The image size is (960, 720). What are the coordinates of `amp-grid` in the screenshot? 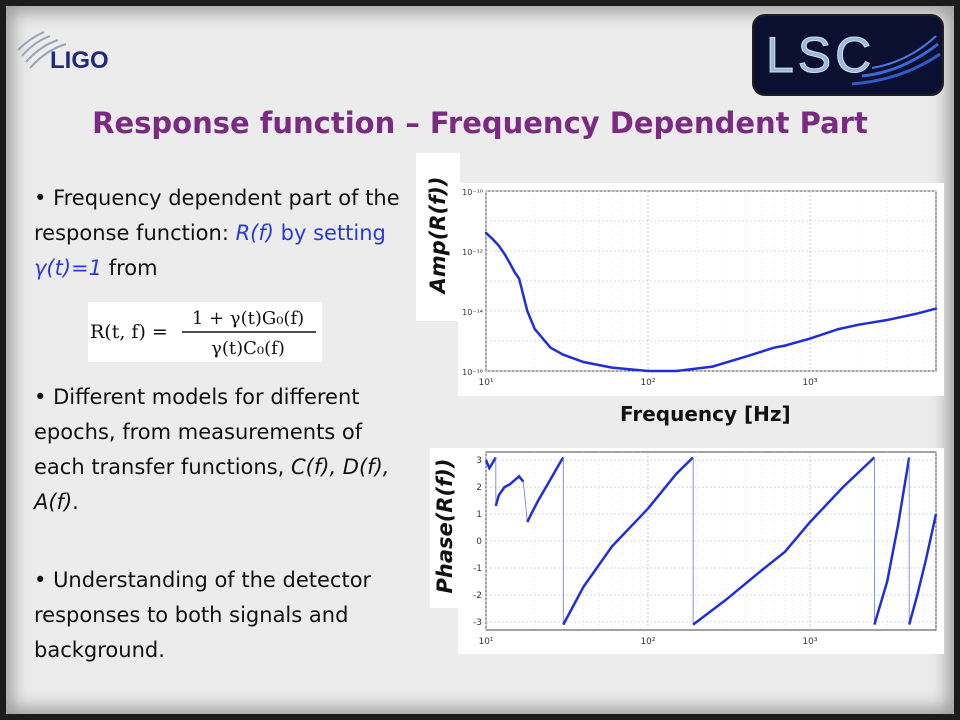 It's located at (711, 281).